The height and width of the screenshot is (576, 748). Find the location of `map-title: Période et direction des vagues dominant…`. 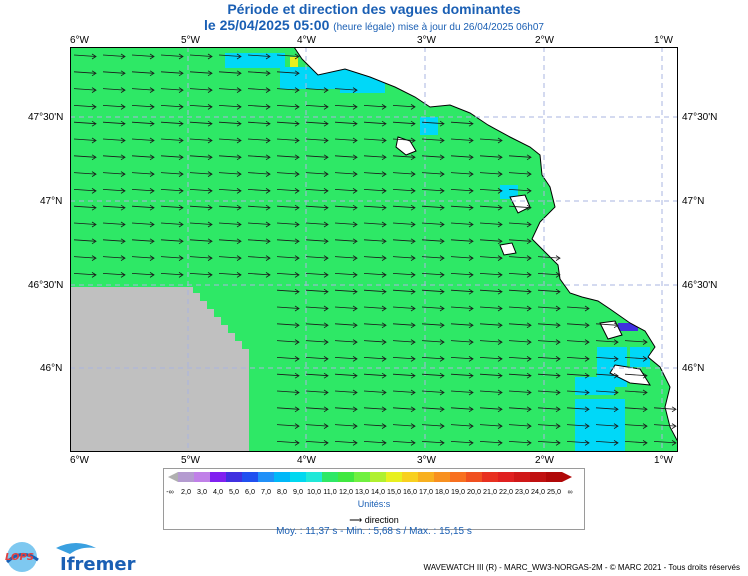

map-title: Période et direction des vagues dominant… is located at coordinates (374, 9).